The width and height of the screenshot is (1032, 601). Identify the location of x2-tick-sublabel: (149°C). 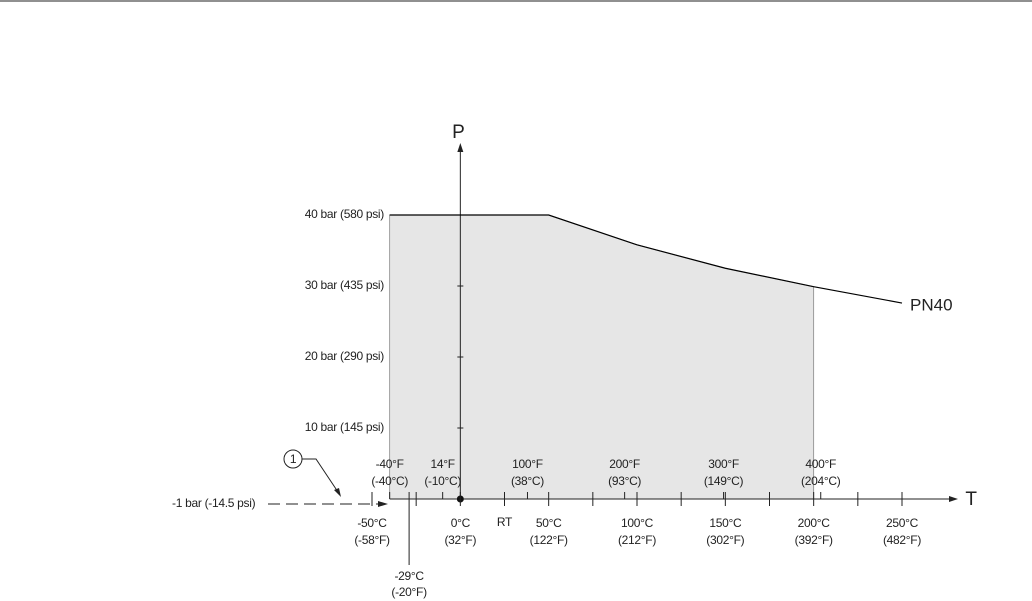
(724, 481).